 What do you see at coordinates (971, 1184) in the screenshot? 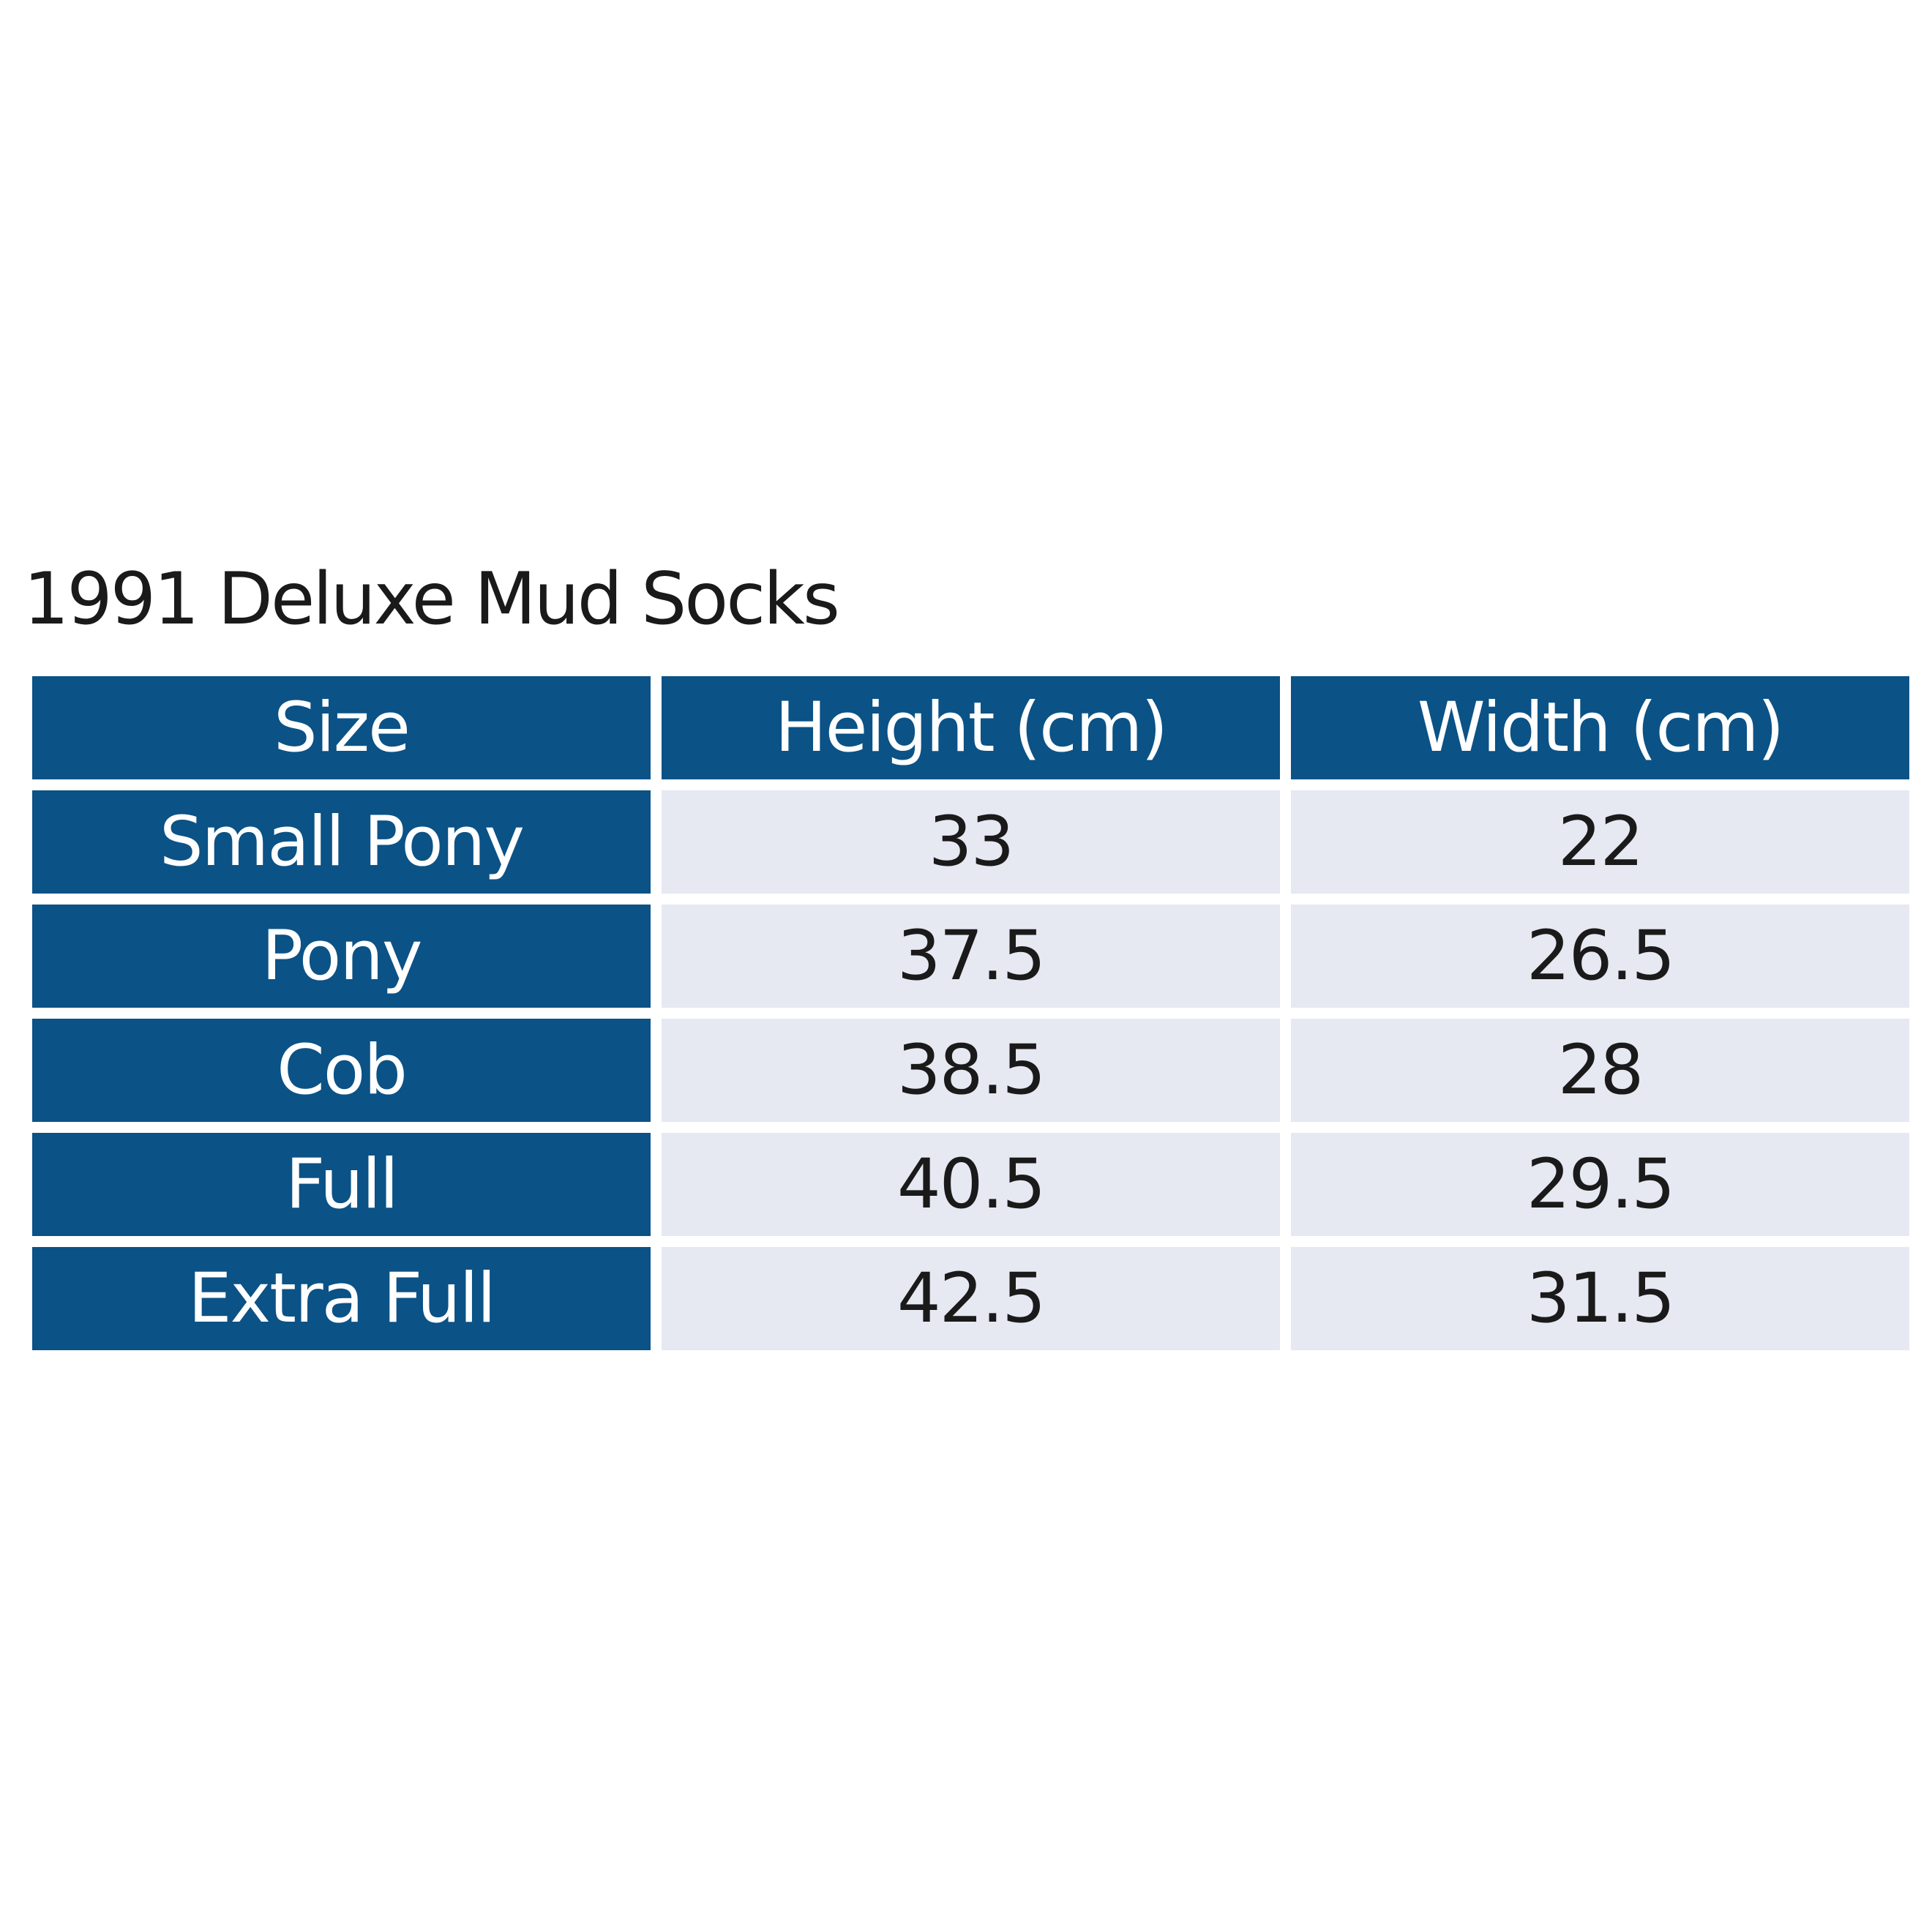
I see `row-height-value: 40.5` at bounding box center [971, 1184].